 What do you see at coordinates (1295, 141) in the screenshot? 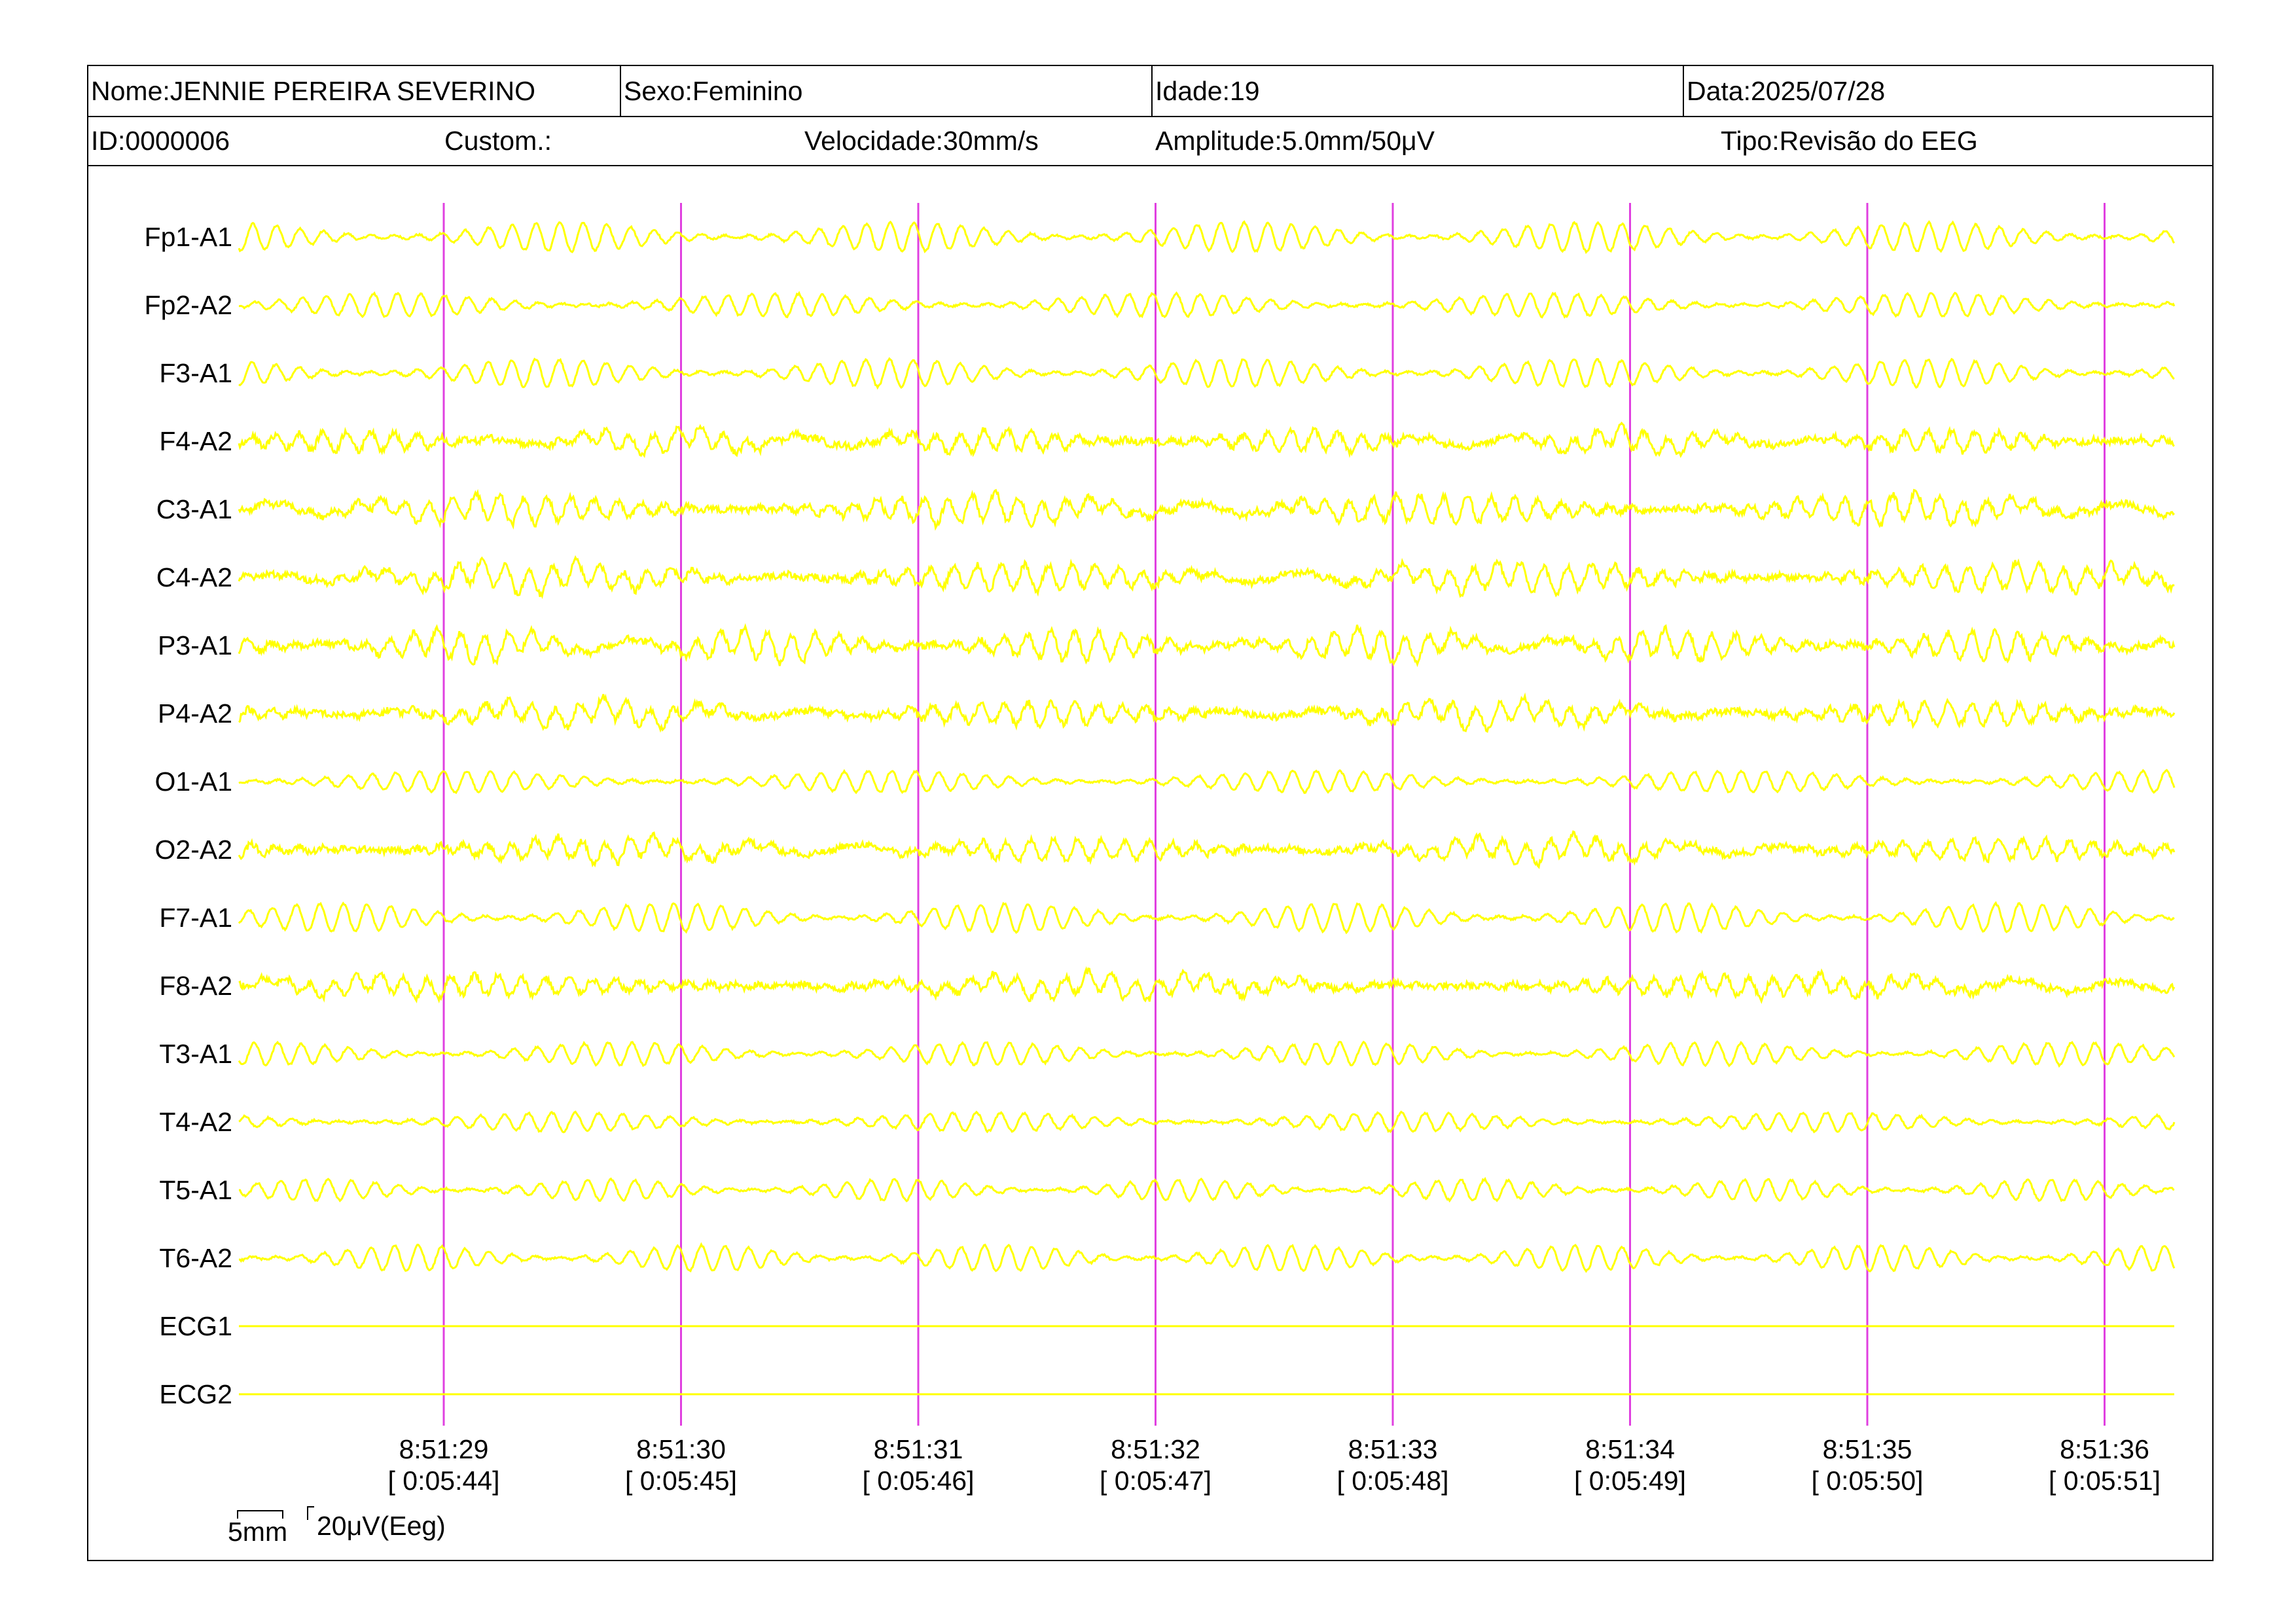
I see `amplitude-setting: Amplitude:5.0mm/50μV` at bounding box center [1295, 141].